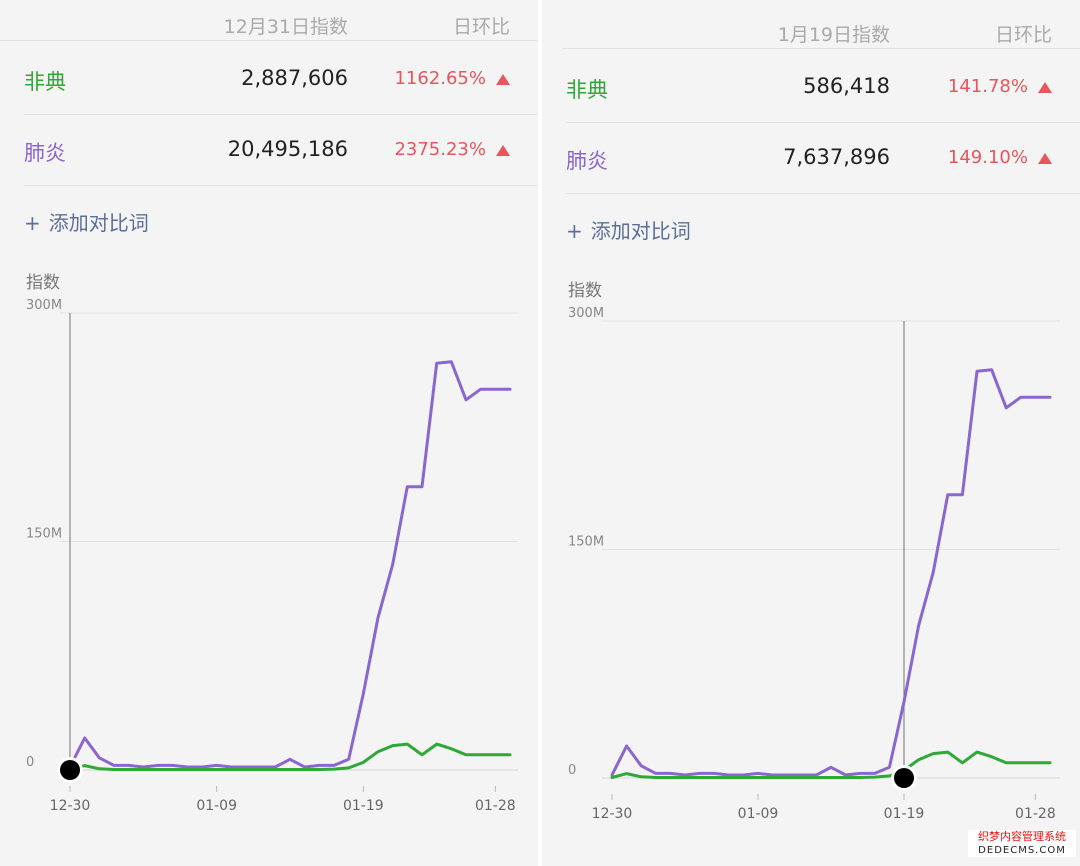  Describe the element at coordinates (1022, 836) in the screenshot. I see `watermark-text: 织梦内容管理系统` at that location.